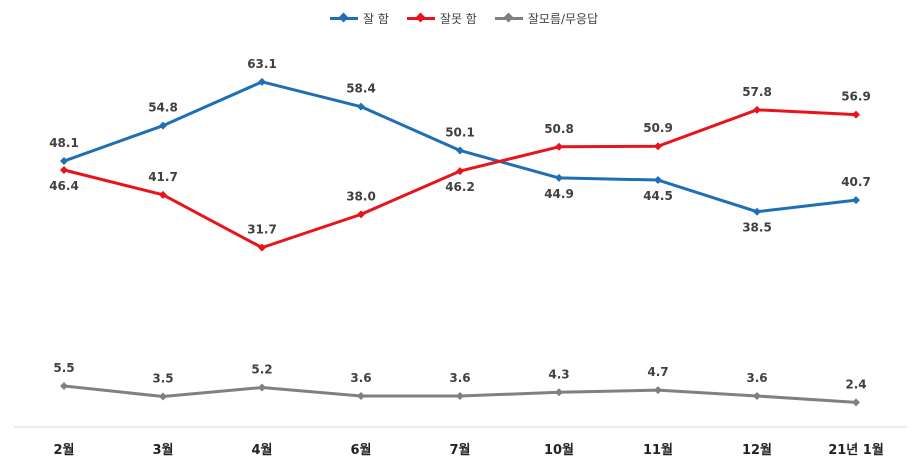  Describe the element at coordinates (361, 89) in the screenshot. I see `data-label-good: 58.4` at that location.